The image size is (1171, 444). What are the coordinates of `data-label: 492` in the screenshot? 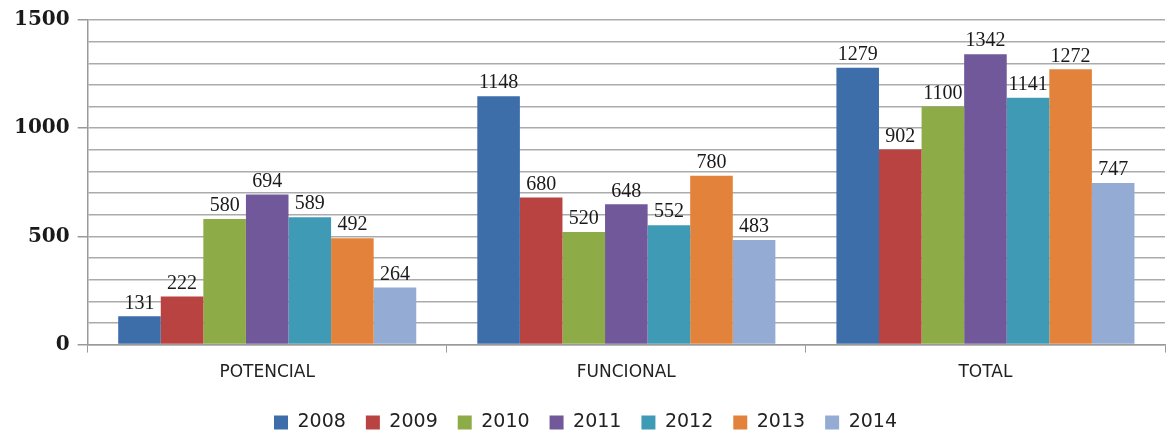 It's located at (352, 223).